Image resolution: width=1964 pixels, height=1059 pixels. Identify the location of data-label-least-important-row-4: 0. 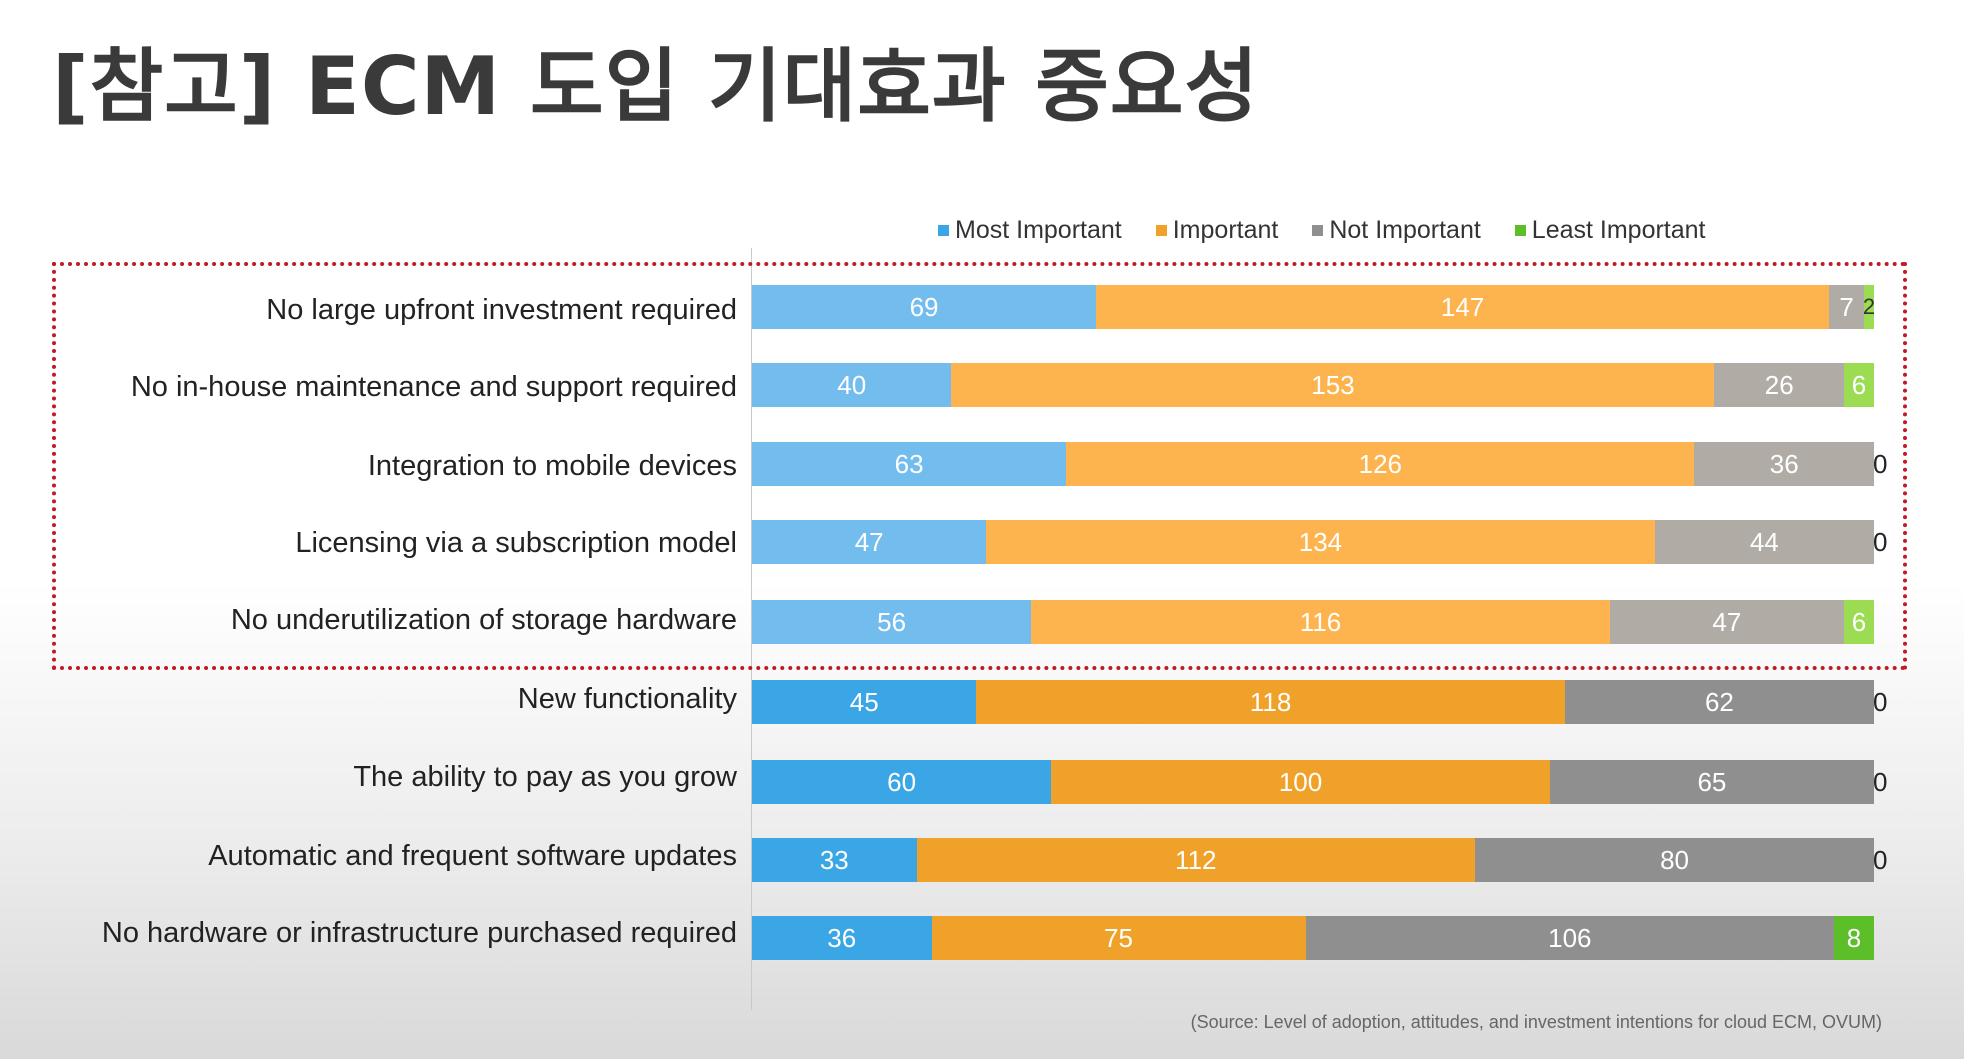
(1880, 542).